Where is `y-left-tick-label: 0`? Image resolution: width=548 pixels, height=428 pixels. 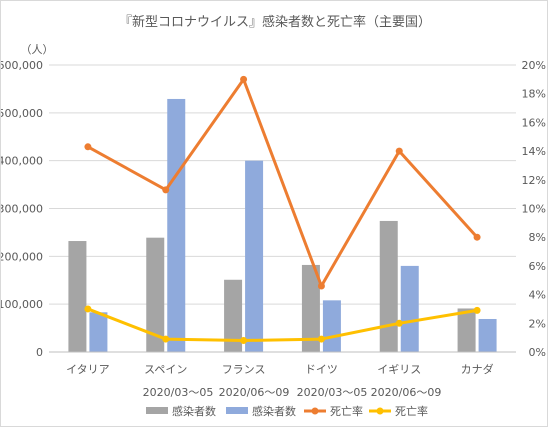
y-left-tick-label: 0 is located at coordinates (39, 352).